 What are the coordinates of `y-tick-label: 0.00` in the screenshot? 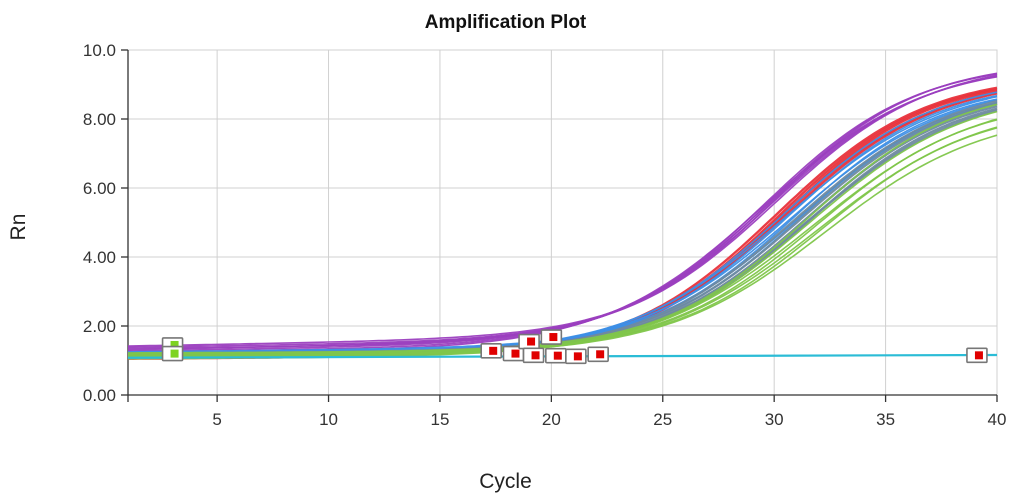 It's located at (99, 395).